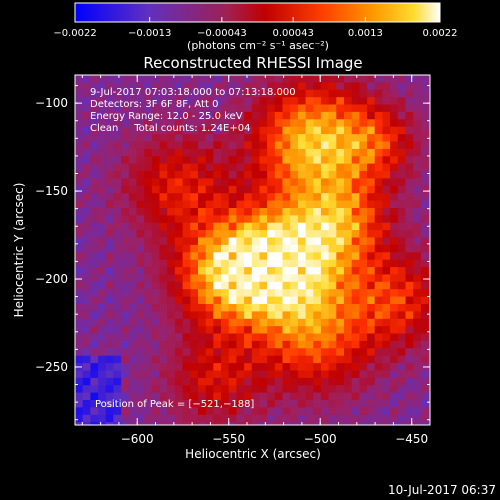  I want to click on chart-title: Reconstructed RHESSI Image, so click(252, 63).